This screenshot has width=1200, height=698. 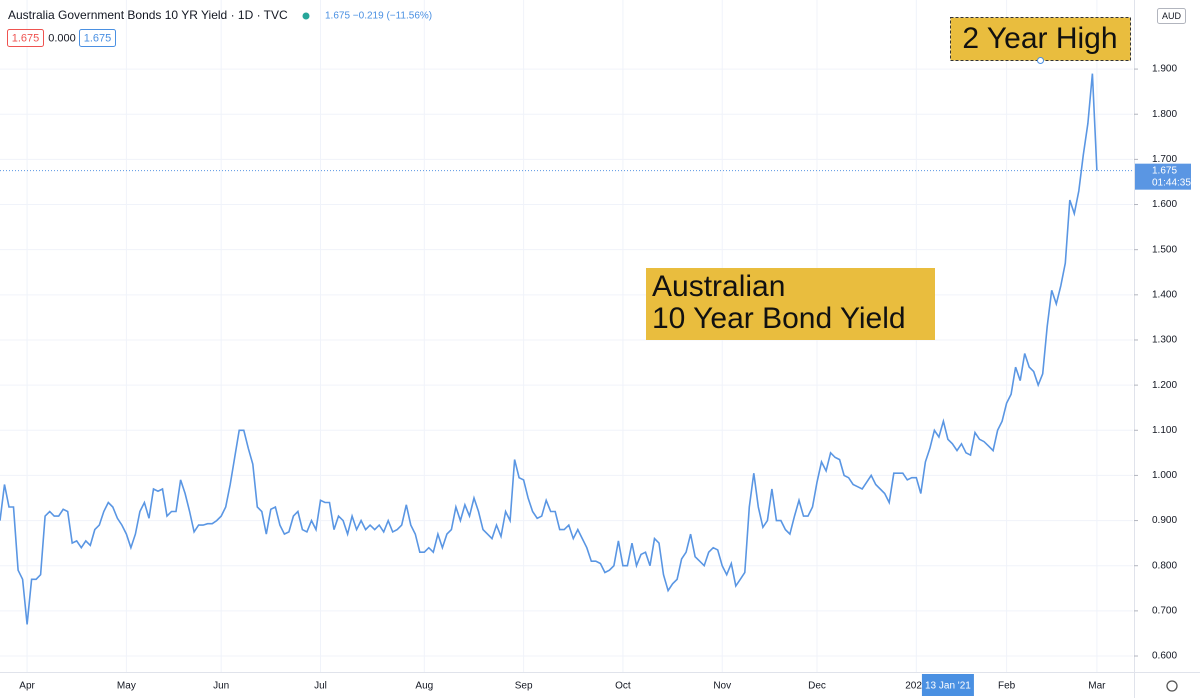 I want to click on x-tick-label: Oct, so click(x=623, y=686).